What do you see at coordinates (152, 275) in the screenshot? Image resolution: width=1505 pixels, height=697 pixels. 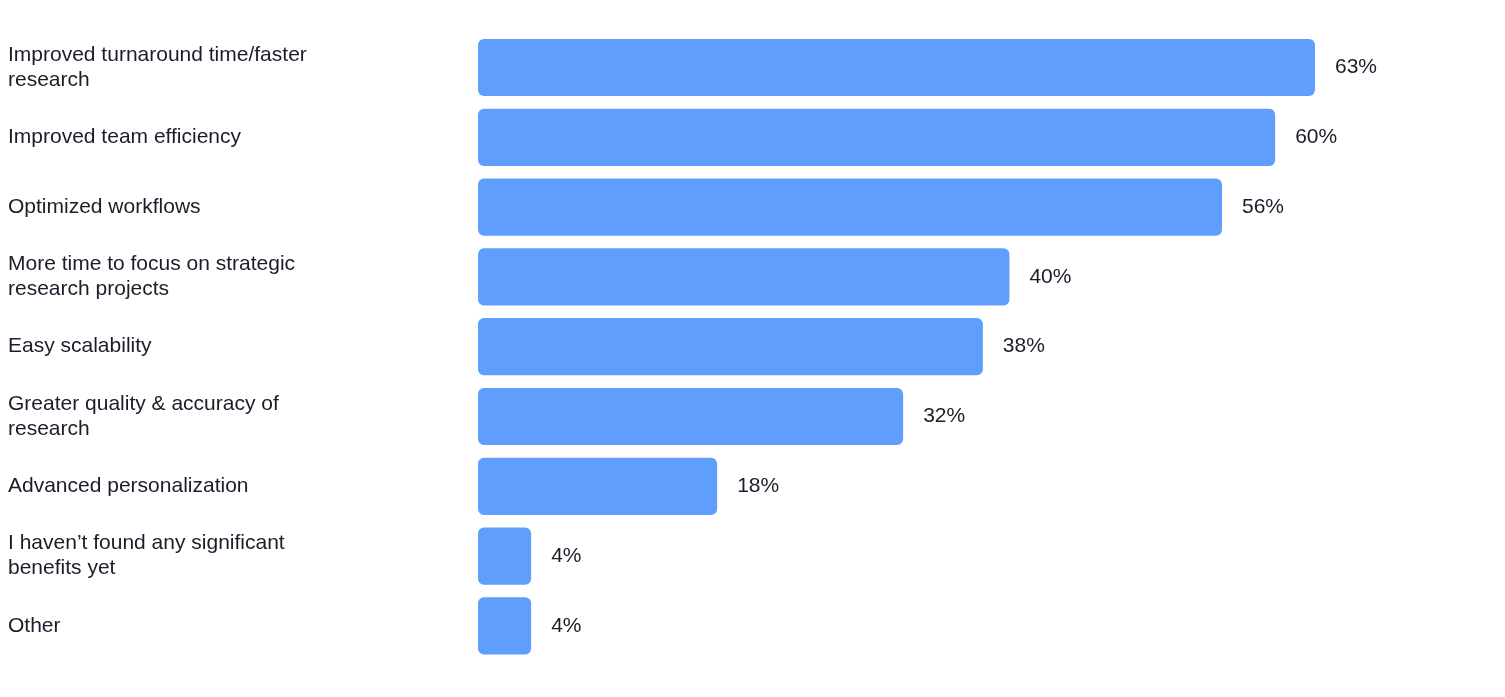 I see `y-tick-label: More time to focus on strategic research projects` at bounding box center [152, 275].